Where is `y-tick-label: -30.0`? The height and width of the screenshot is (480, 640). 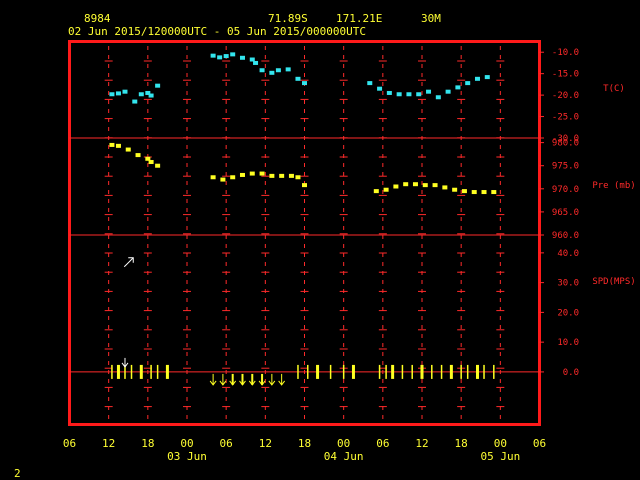
y-tick-label: -30.0 is located at coordinates (565, 139).